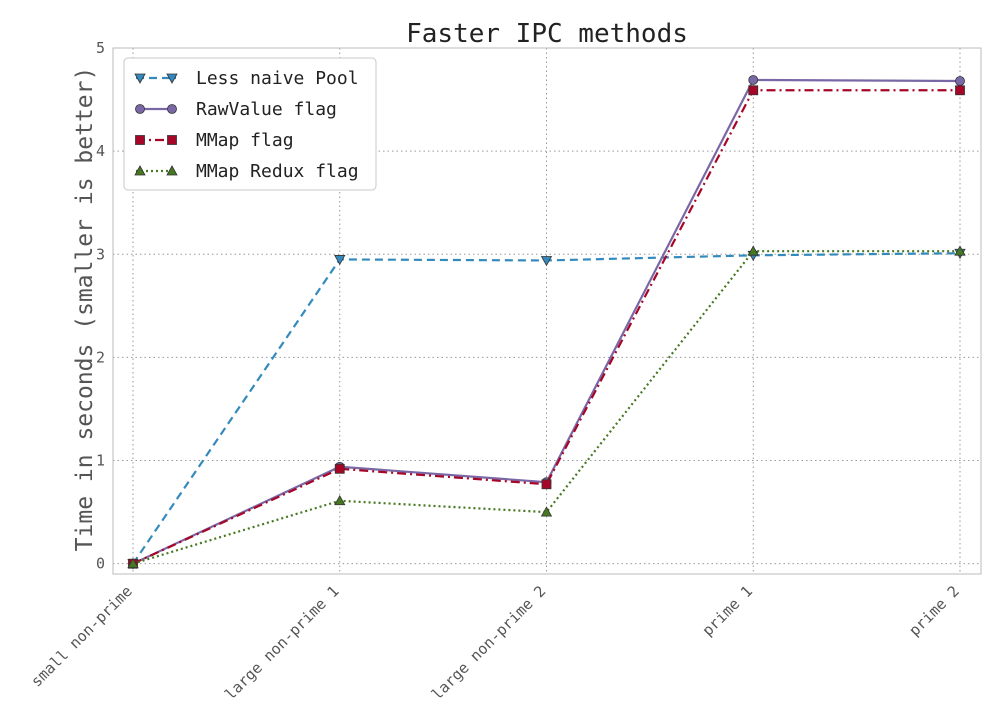 The width and height of the screenshot is (1000, 727). I want to click on y-tick-label: 2, so click(100, 357).